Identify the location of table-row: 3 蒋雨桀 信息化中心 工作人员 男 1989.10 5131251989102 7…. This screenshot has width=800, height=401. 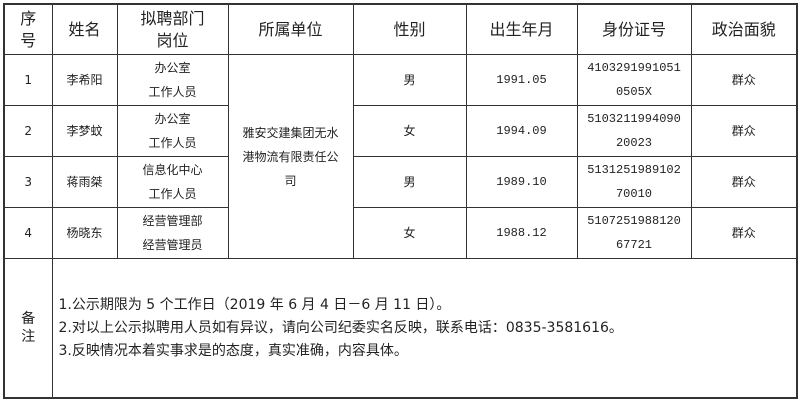
(400, 182).